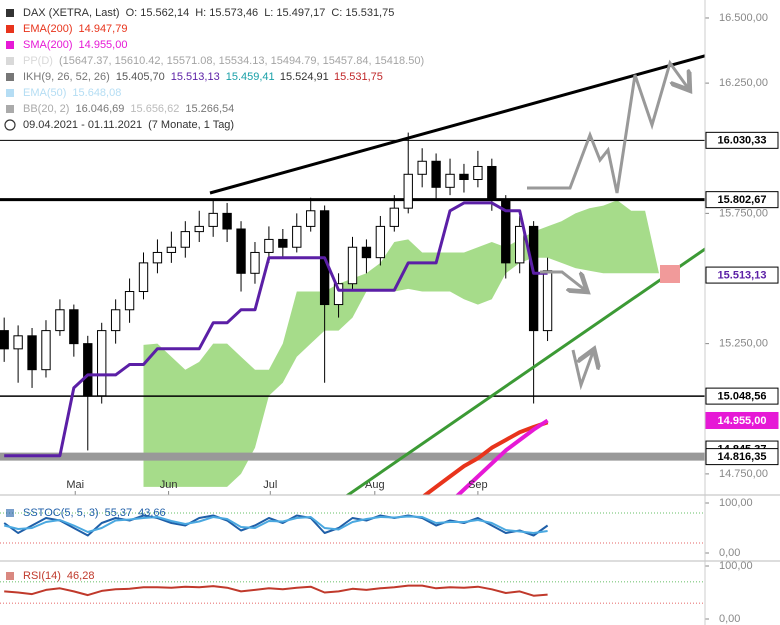 This screenshot has width=780, height=625. Describe the element at coordinates (71, 13) in the screenshot. I see `legend-name: DAX (XETRA, Last)` at that location.